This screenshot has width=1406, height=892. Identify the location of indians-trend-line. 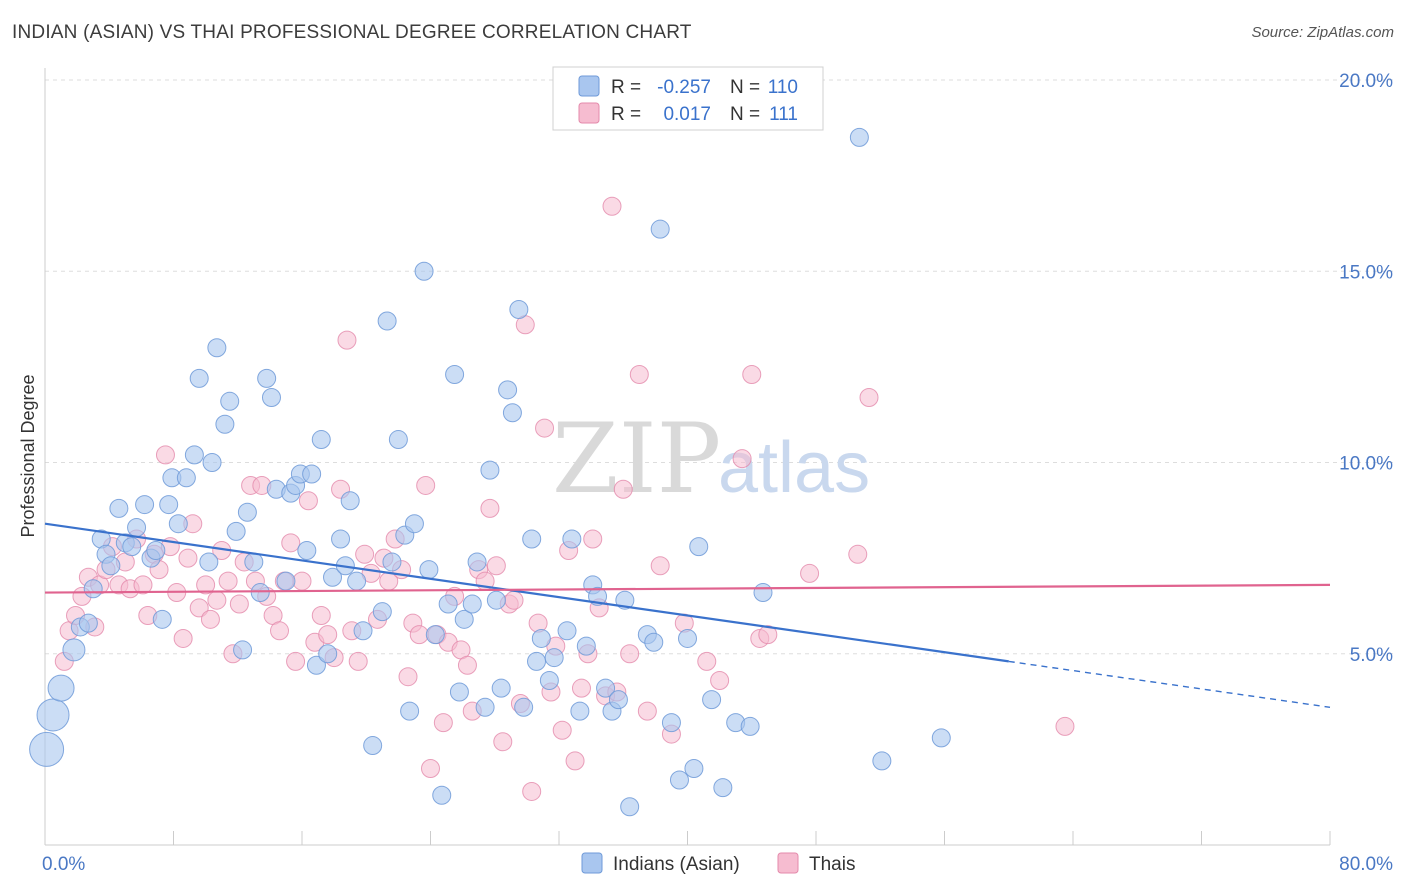
(526, 592).